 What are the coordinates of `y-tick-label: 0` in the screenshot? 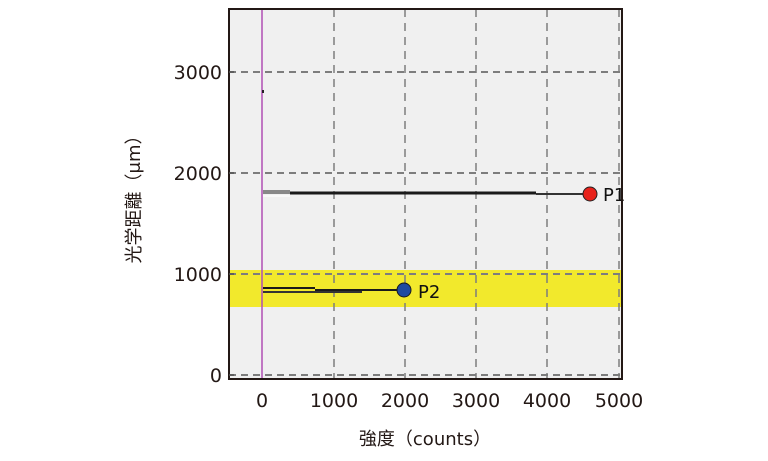 It's located at (216, 376).